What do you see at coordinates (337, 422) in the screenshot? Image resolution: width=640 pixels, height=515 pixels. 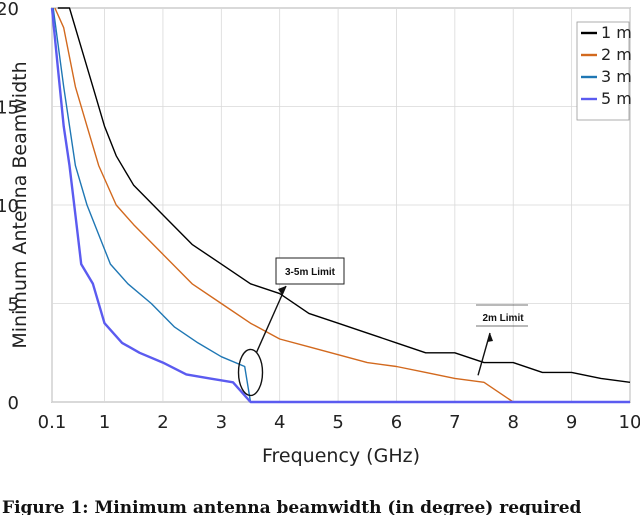 I see `x-tick-label: 5` at bounding box center [337, 422].